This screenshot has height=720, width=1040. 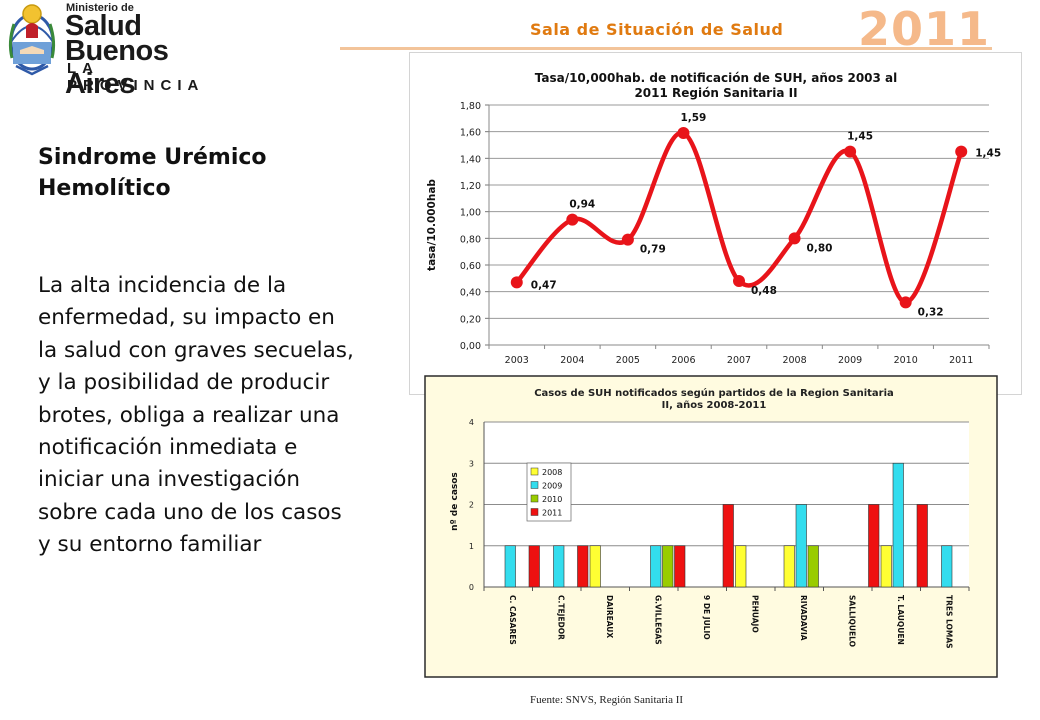 What do you see at coordinates (900, 620) in the screenshot?
I see `x-tick-label: T. LAUQUEN` at bounding box center [900, 620].